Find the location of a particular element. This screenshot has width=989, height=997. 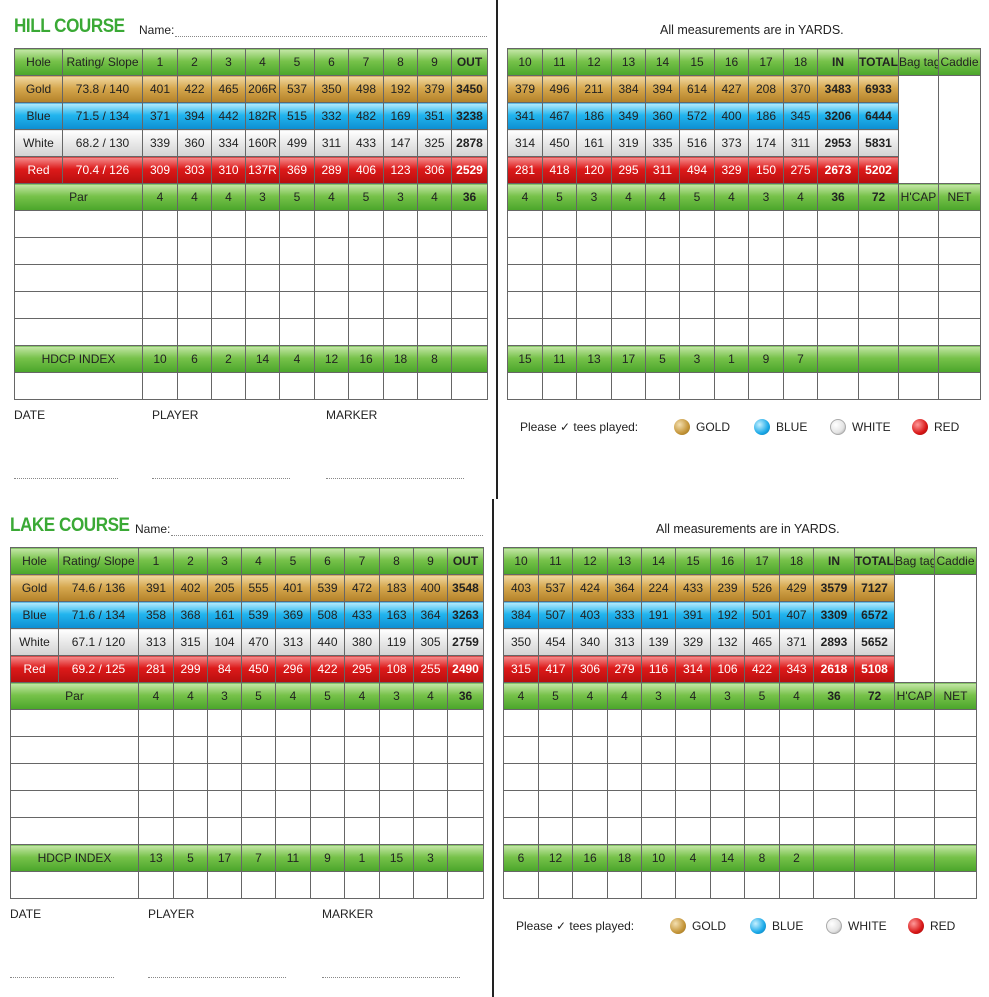

player-name-cell is located at coordinates (74, 750).